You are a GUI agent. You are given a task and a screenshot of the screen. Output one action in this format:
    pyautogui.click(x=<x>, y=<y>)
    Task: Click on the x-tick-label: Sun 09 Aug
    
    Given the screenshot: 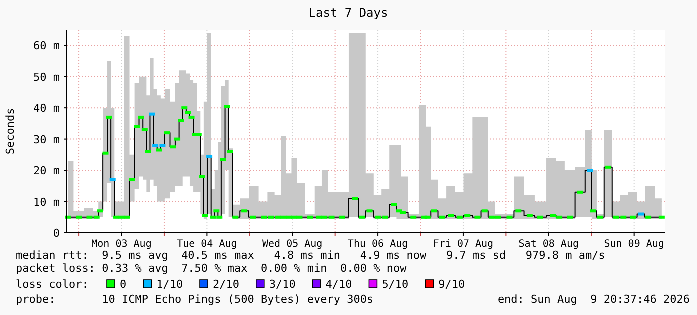 What is the action you would take?
    pyautogui.click(x=634, y=244)
    